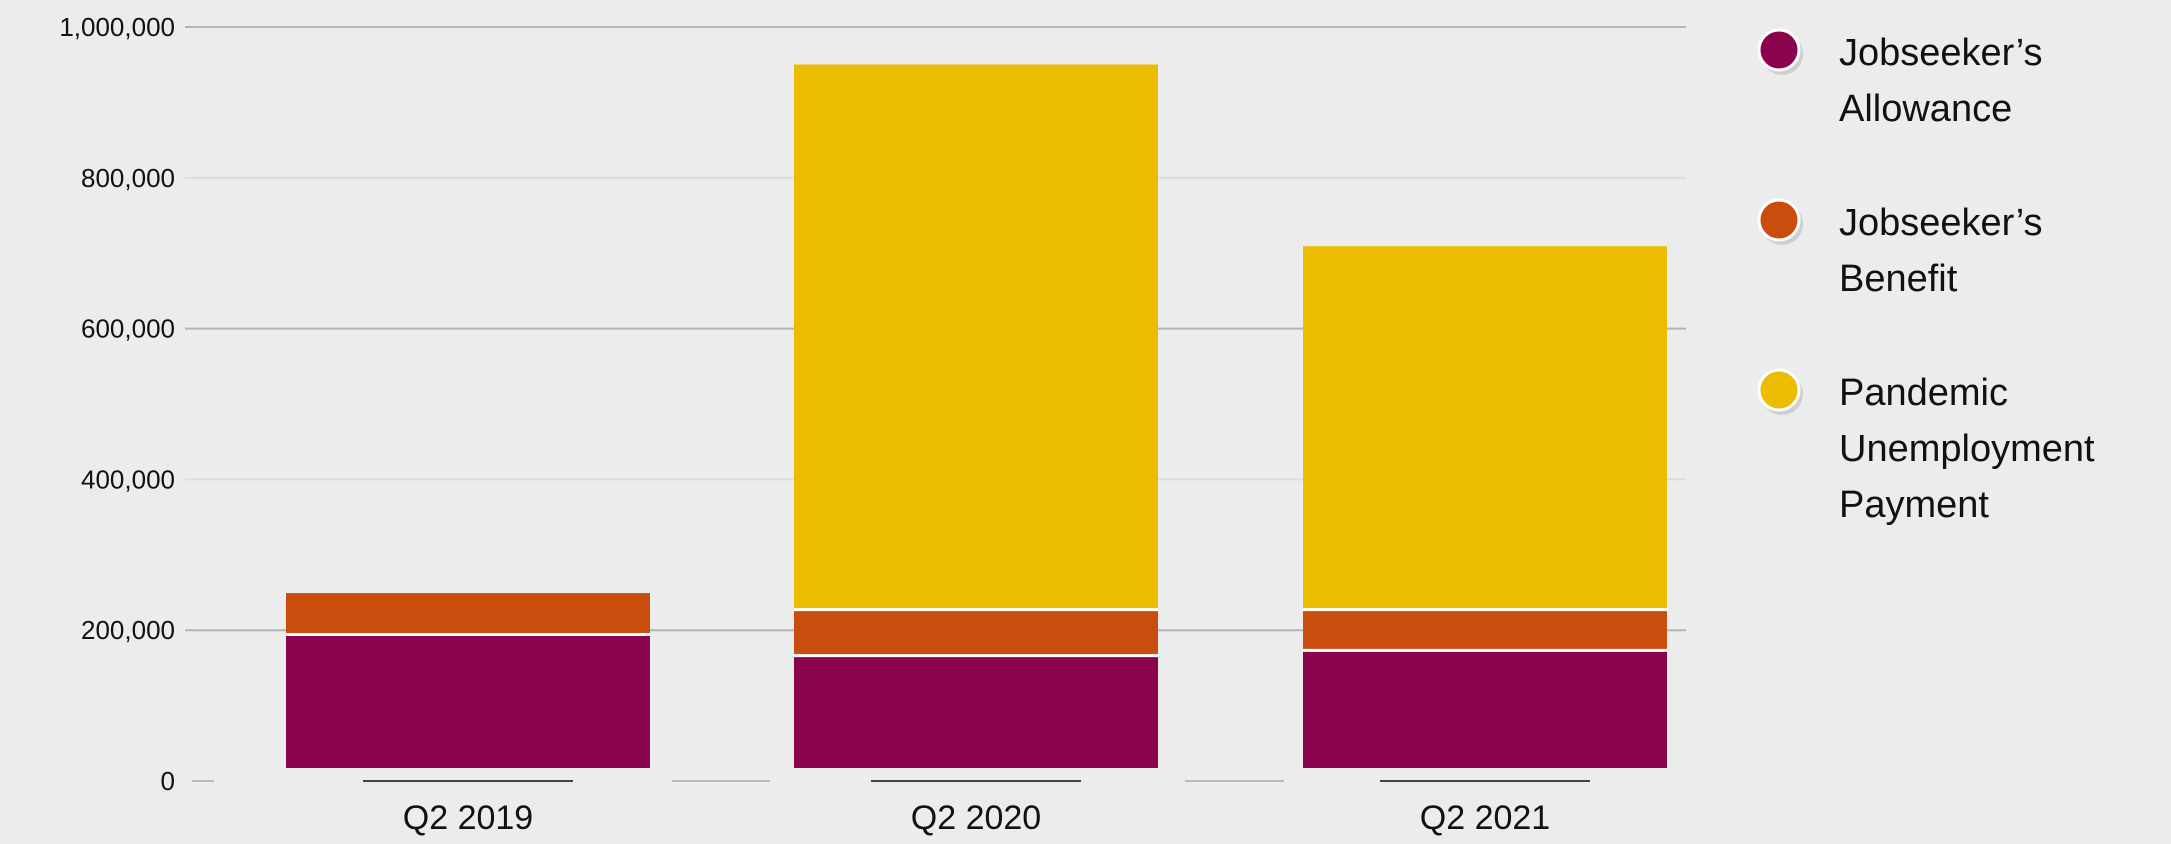 The image size is (2171, 844). I want to click on legend-label: Allowance, so click(1925, 109).